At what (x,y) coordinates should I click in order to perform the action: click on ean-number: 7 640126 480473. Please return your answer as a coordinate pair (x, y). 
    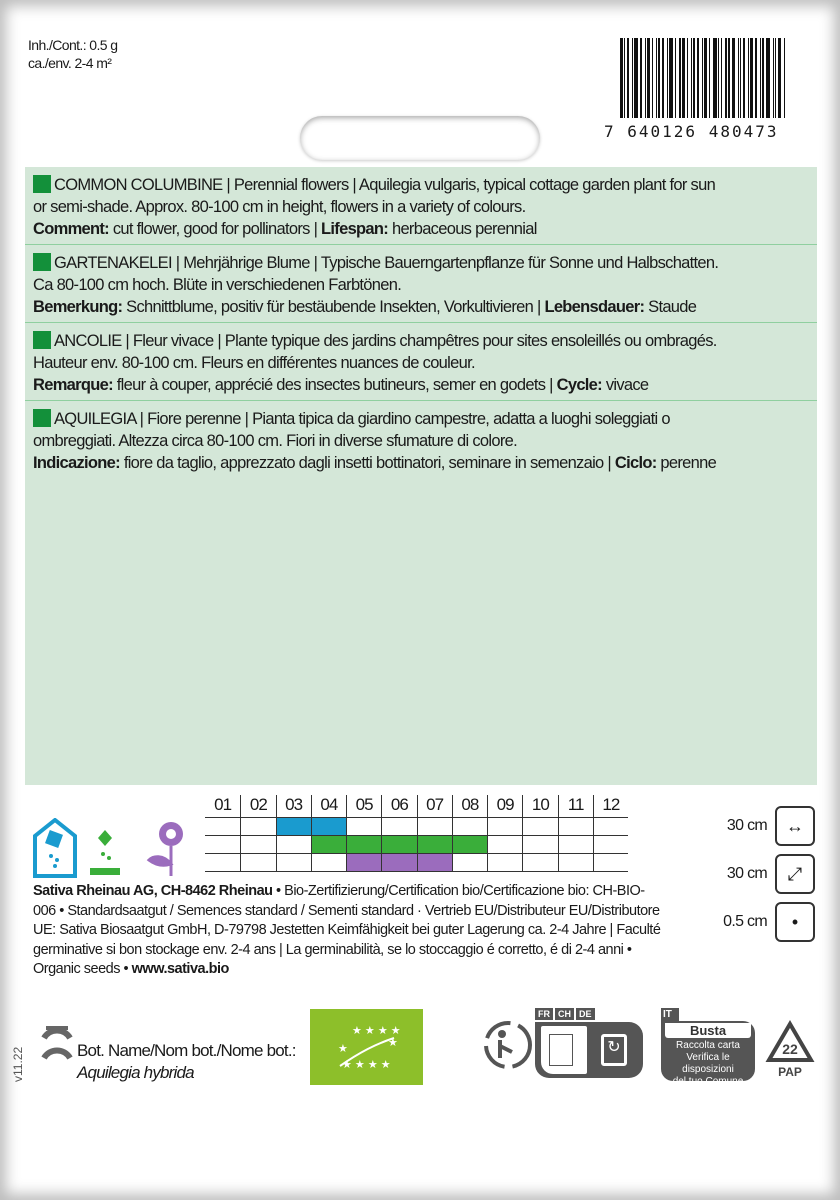
    Looking at the image, I should click on (691, 131).